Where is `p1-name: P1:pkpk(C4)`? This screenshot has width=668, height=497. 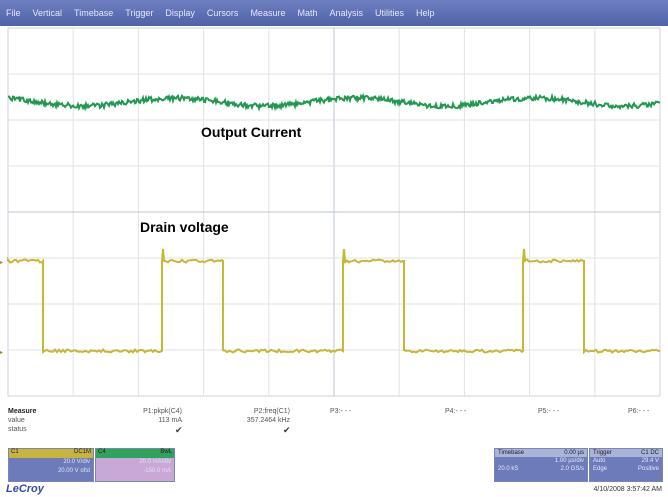 p1-name: P1:pkpk(C4) is located at coordinates (147, 411).